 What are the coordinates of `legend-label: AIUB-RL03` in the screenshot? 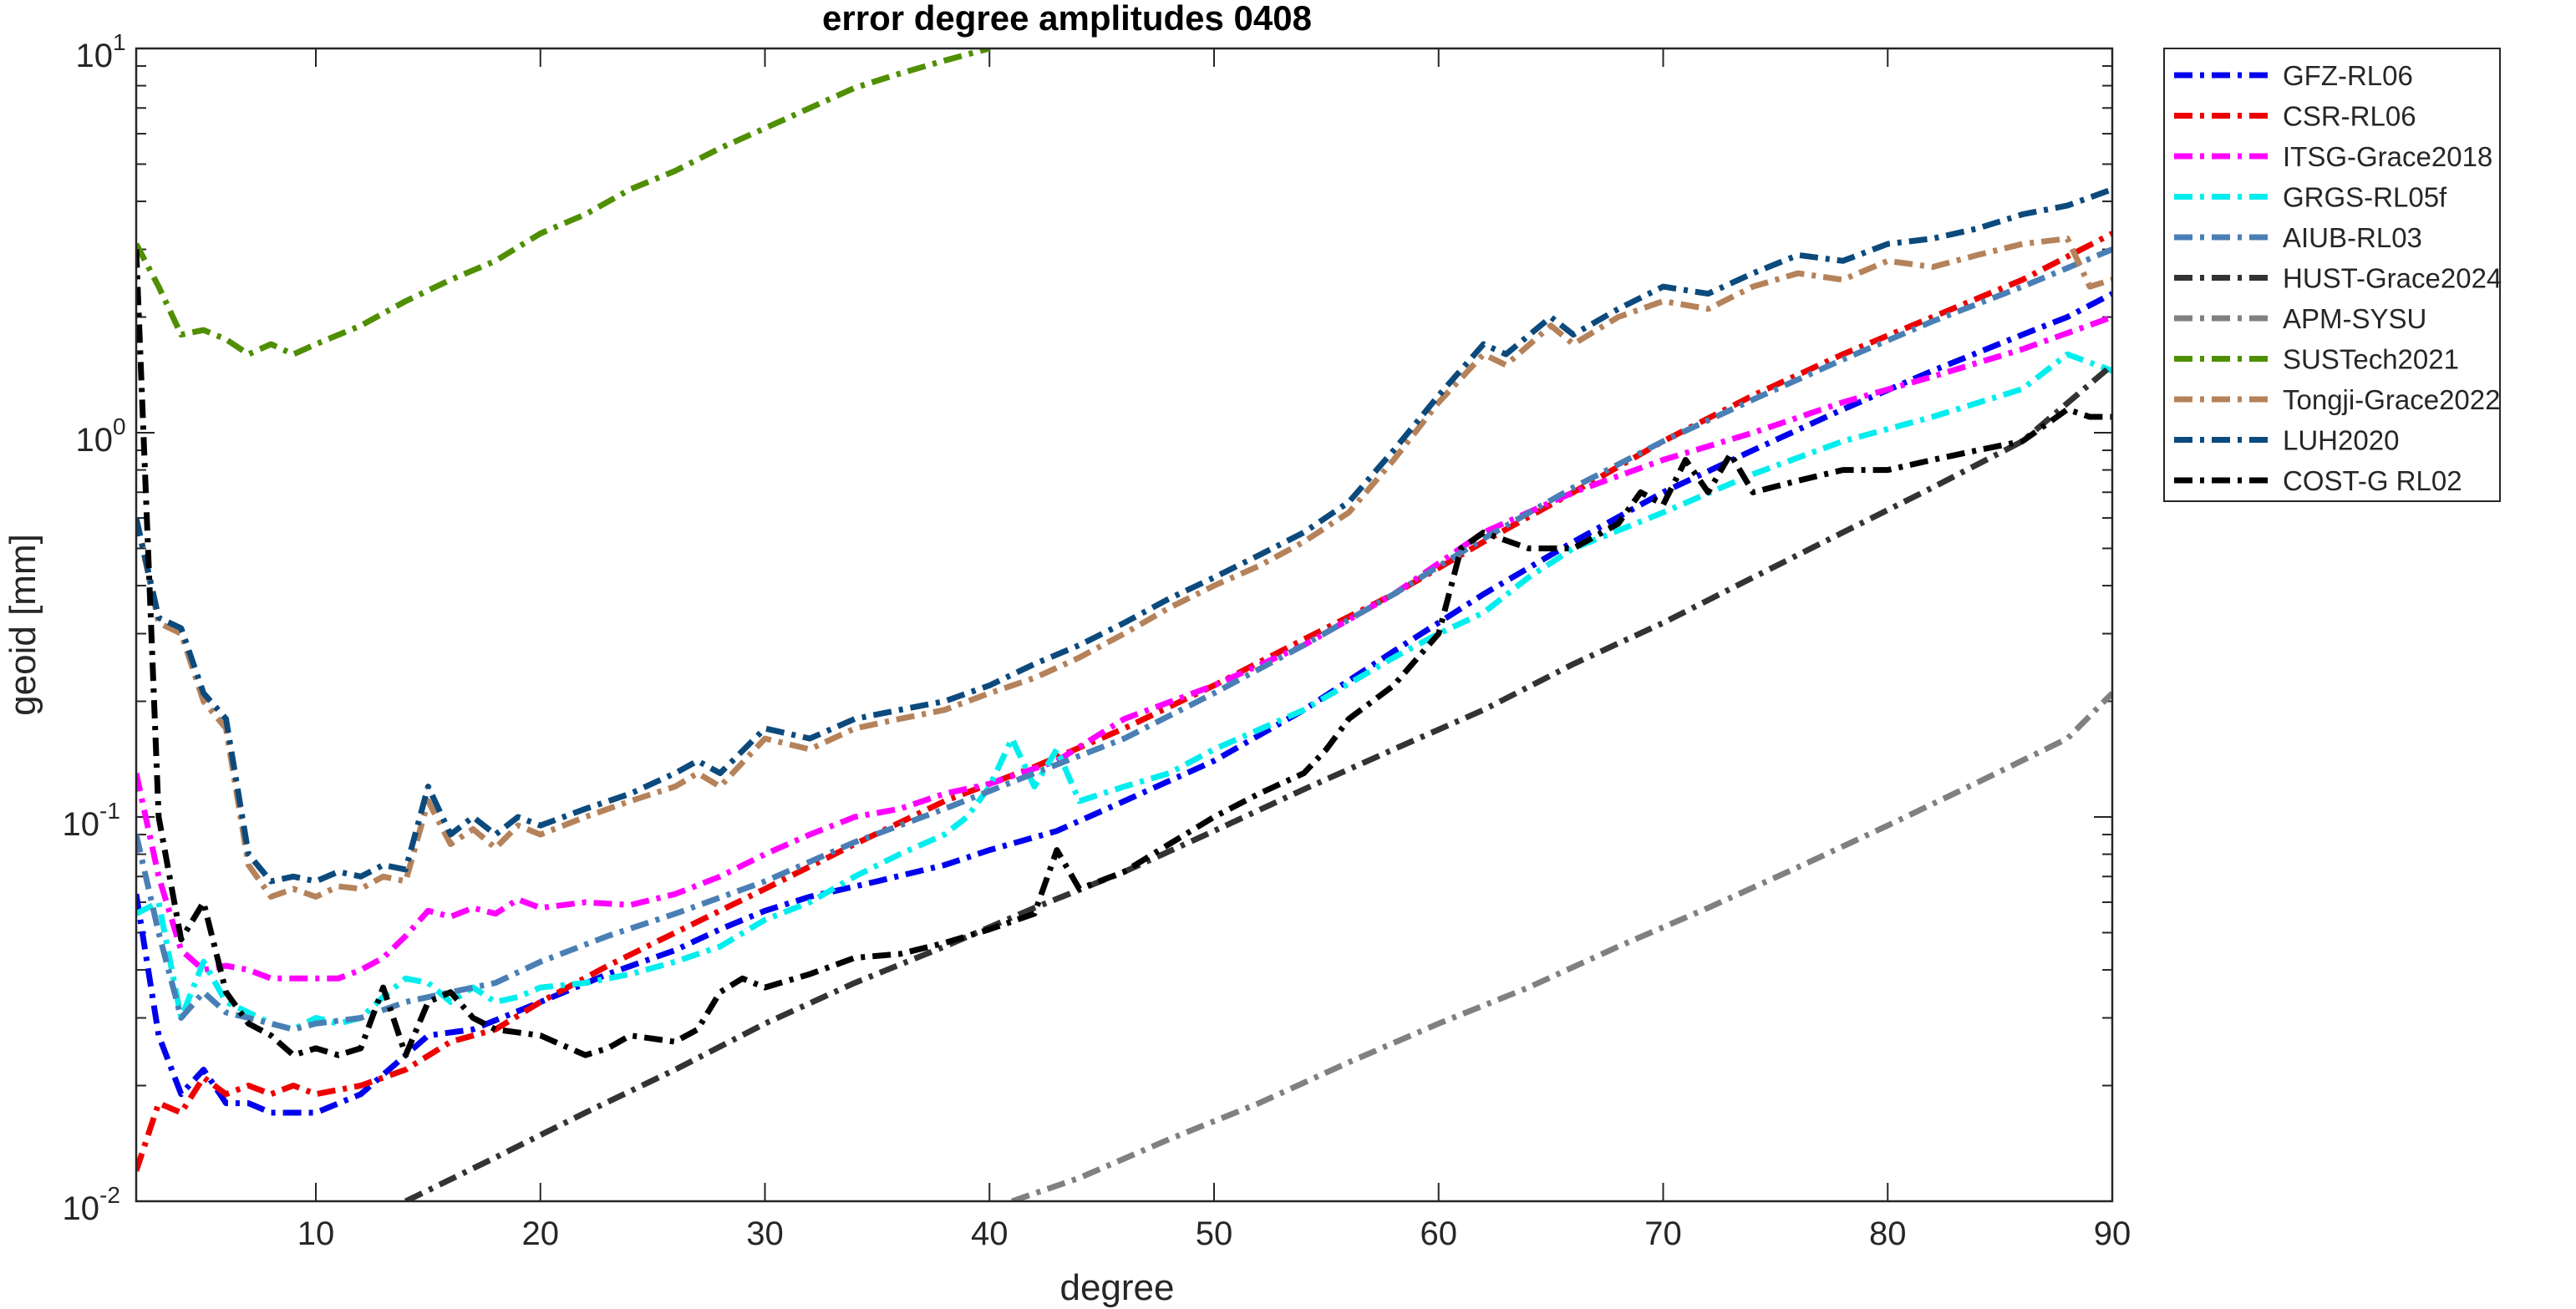 It's located at (2352, 238).